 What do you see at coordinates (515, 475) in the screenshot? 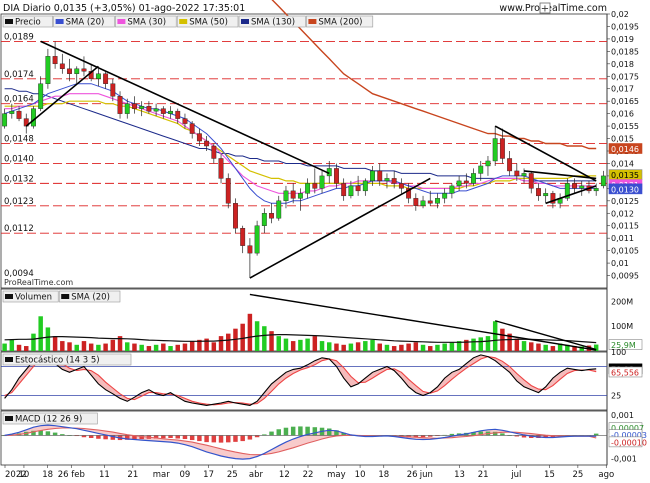
I see `x-tick-label: jul` at bounding box center [515, 475].